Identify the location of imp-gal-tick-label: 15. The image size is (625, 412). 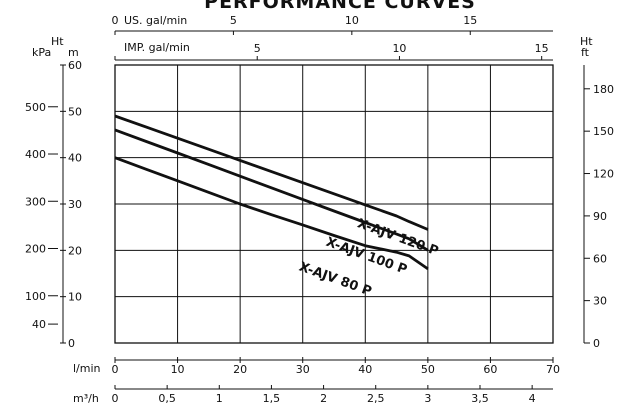
(542, 48).